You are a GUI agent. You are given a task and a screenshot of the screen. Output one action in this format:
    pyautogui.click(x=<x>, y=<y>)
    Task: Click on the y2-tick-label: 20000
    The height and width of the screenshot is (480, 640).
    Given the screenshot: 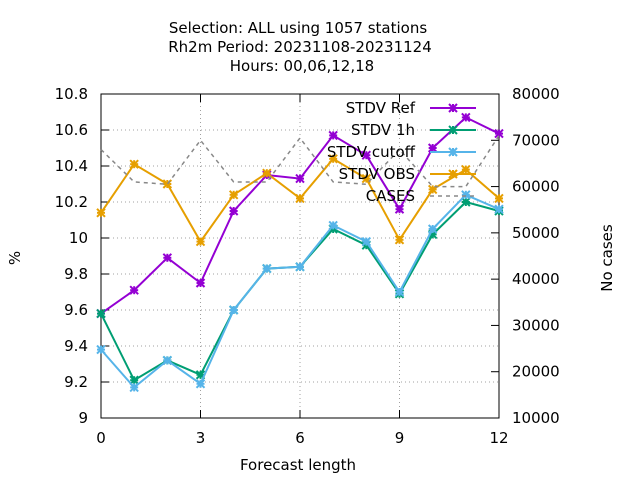 What is the action you would take?
    pyautogui.click(x=536, y=372)
    